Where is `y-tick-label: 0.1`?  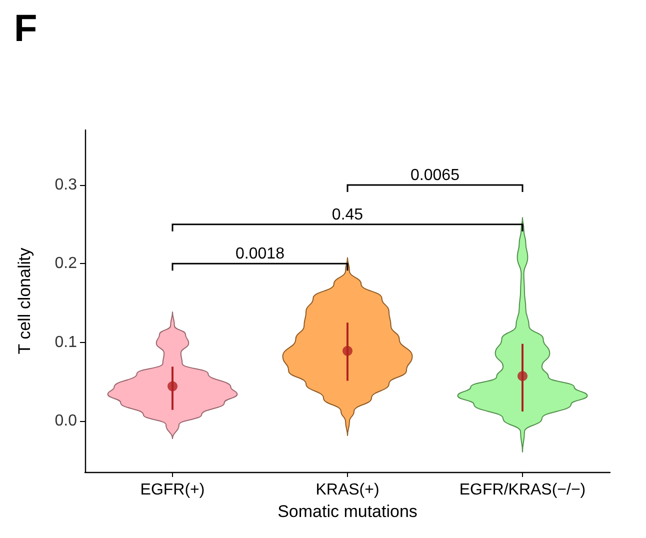
y-tick-label: 0.1 is located at coordinates (66, 342).